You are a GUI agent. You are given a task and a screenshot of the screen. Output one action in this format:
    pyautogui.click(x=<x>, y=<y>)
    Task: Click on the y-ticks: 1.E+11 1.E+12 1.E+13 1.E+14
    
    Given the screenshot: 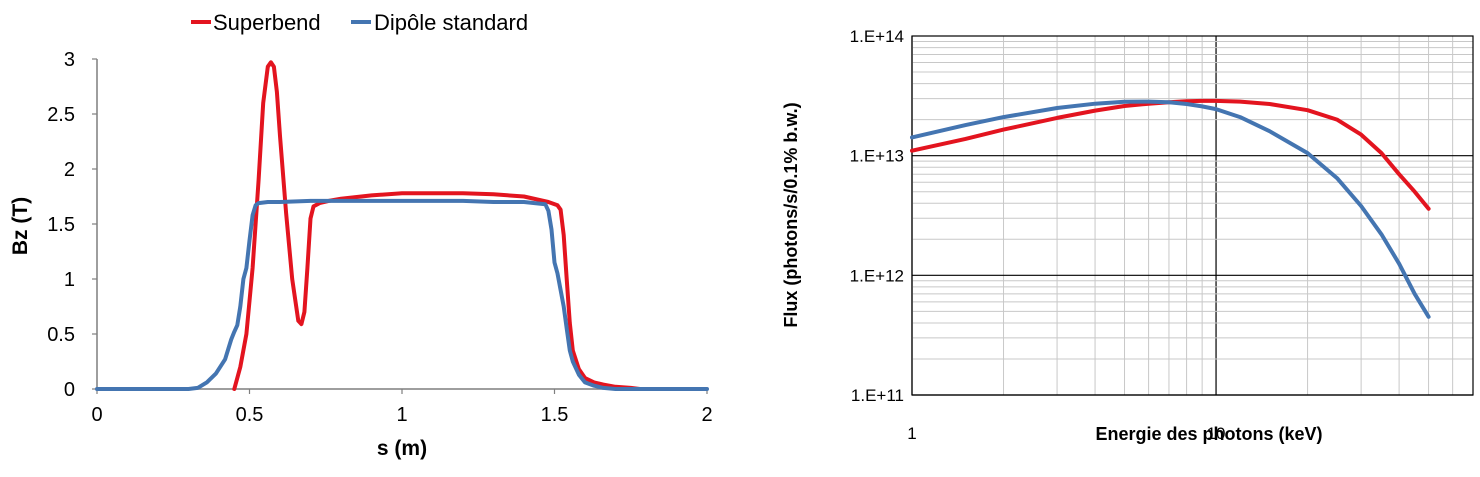 What is the action you would take?
    pyautogui.click(x=877, y=216)
    